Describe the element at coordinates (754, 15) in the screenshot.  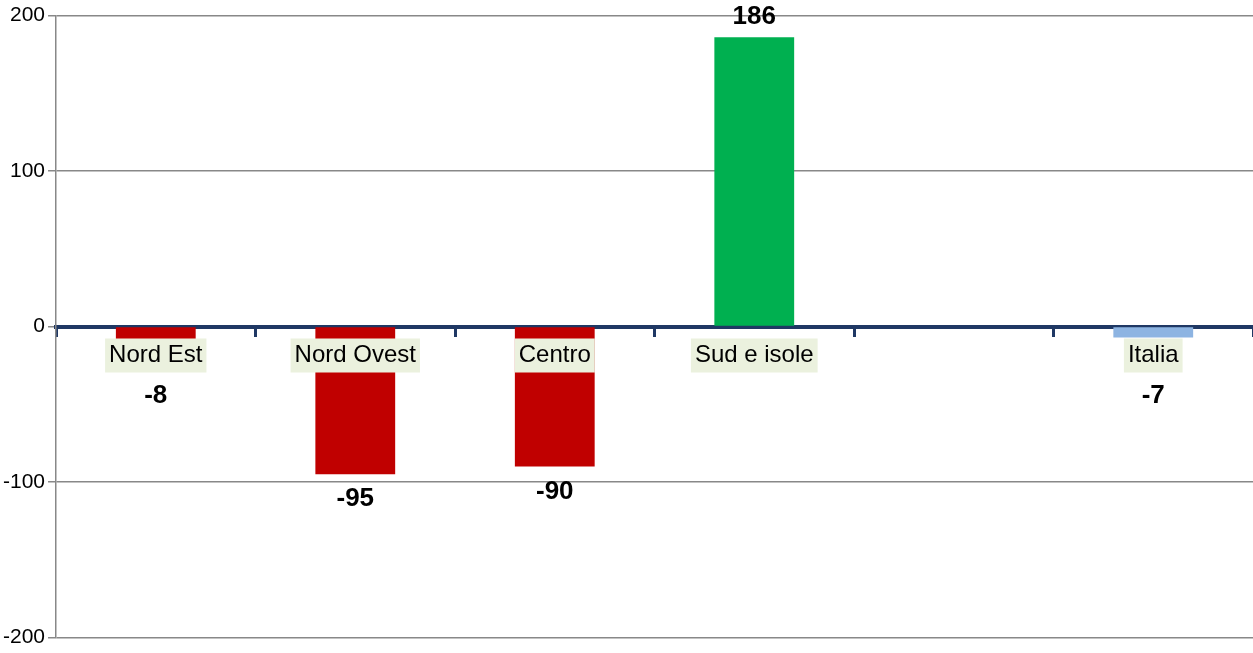
I see `data-label: 186` at that location.